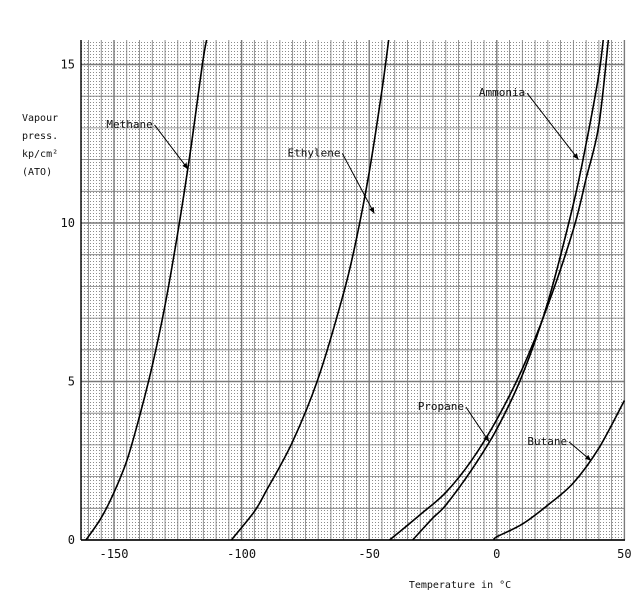 The image size is (638, 605). Describe the element at coordinates (552, 126) in the screenshot. I see `leader-line-ammonia` at that location.